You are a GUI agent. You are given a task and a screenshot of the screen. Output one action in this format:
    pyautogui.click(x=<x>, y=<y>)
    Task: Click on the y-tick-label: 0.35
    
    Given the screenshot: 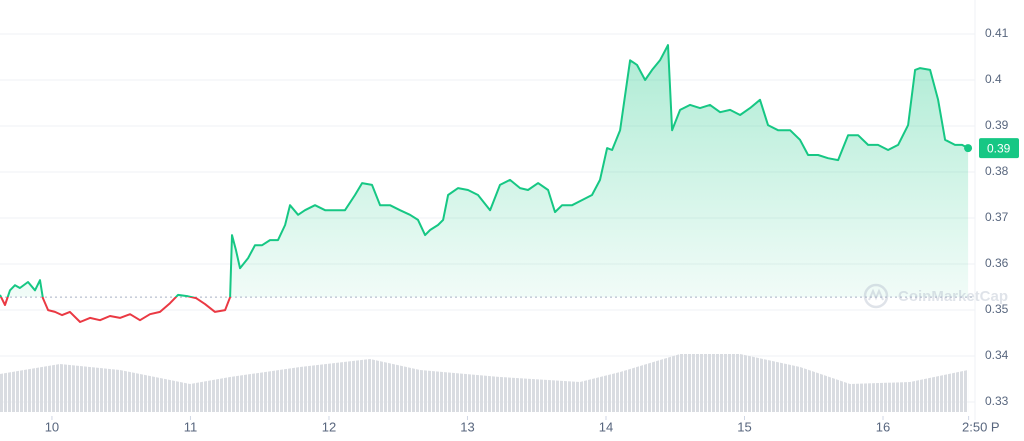 What is the action you would take?
    pyautogui.click(x=997, y=309)
    